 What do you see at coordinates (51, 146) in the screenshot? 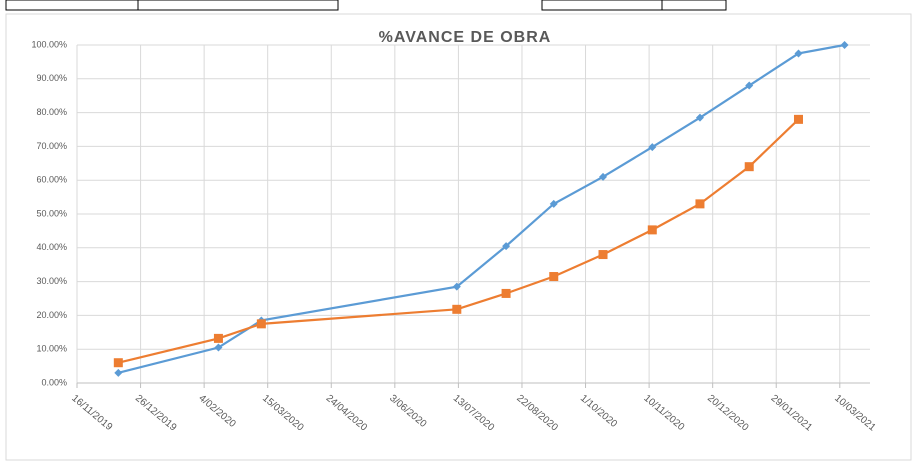
I see `y-tick-label: 70.00%` at bounding box center [51, 146].